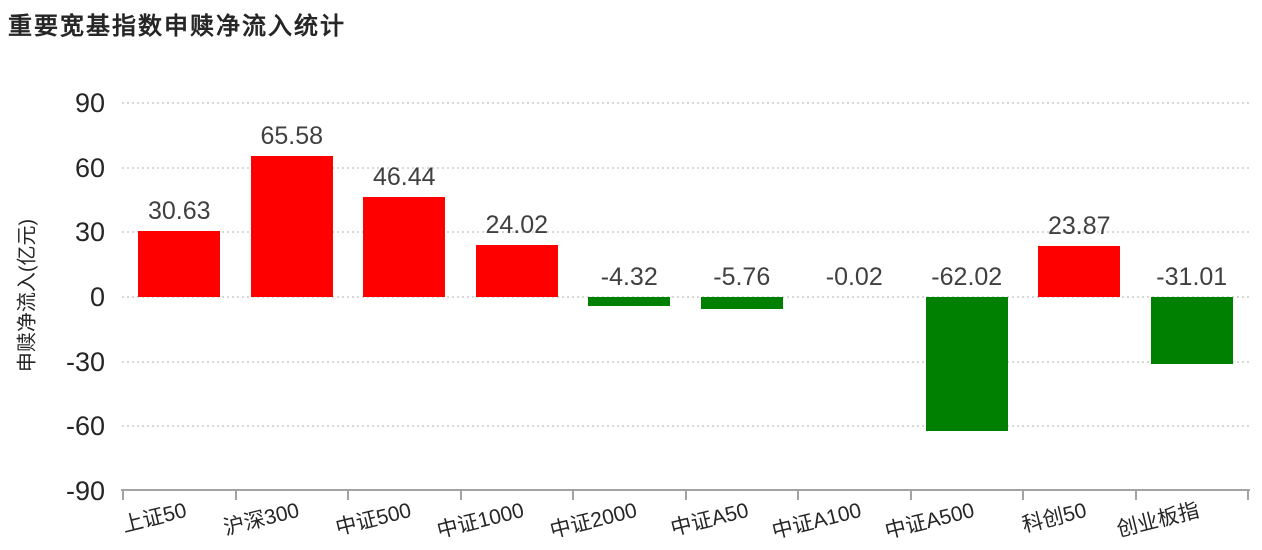  Describe the element at coordinates (742, 277) in the screenshot. I see `bar-value-label: -5.76` at that location.